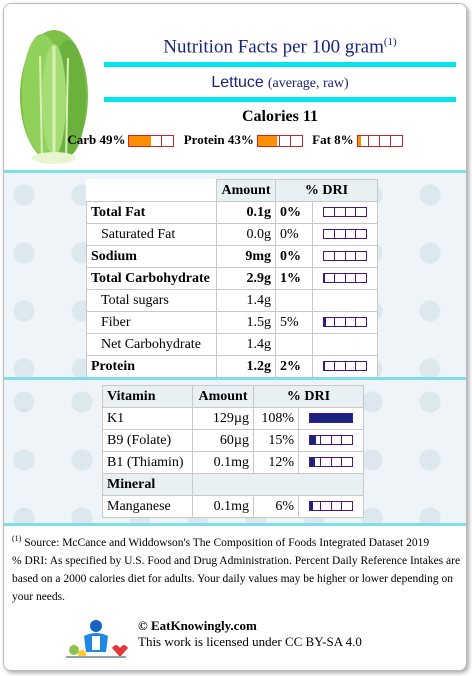  I want to click on table-row: Total sugars 1.4g, so click(231, 300).